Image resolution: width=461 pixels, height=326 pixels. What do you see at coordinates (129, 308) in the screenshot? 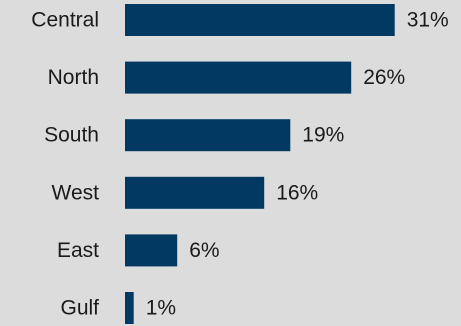
I see `bar-gulf` at bounding box center [129, 308].